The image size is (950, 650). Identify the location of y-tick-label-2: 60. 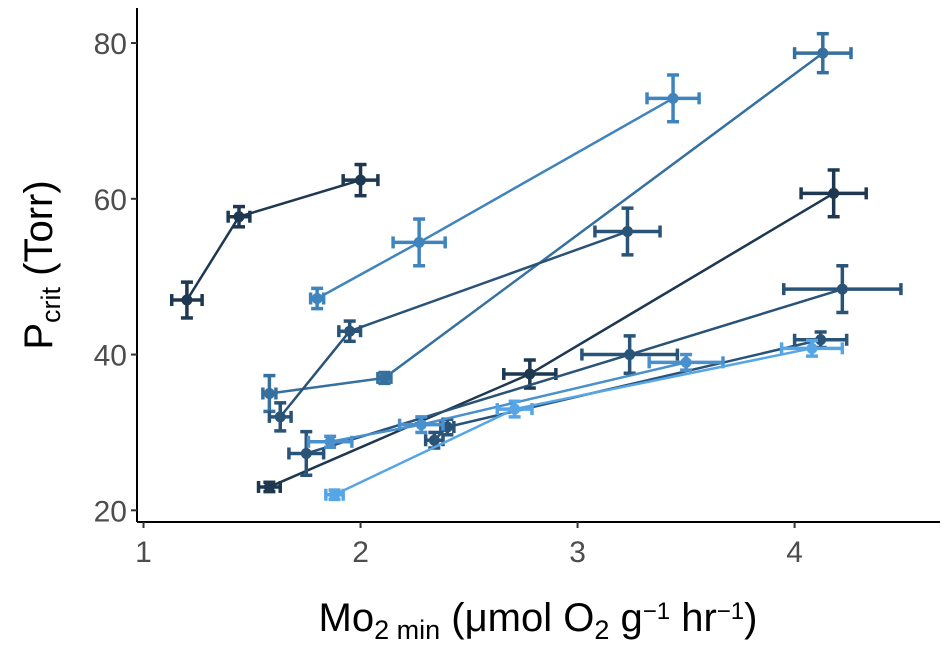
(110, 200).